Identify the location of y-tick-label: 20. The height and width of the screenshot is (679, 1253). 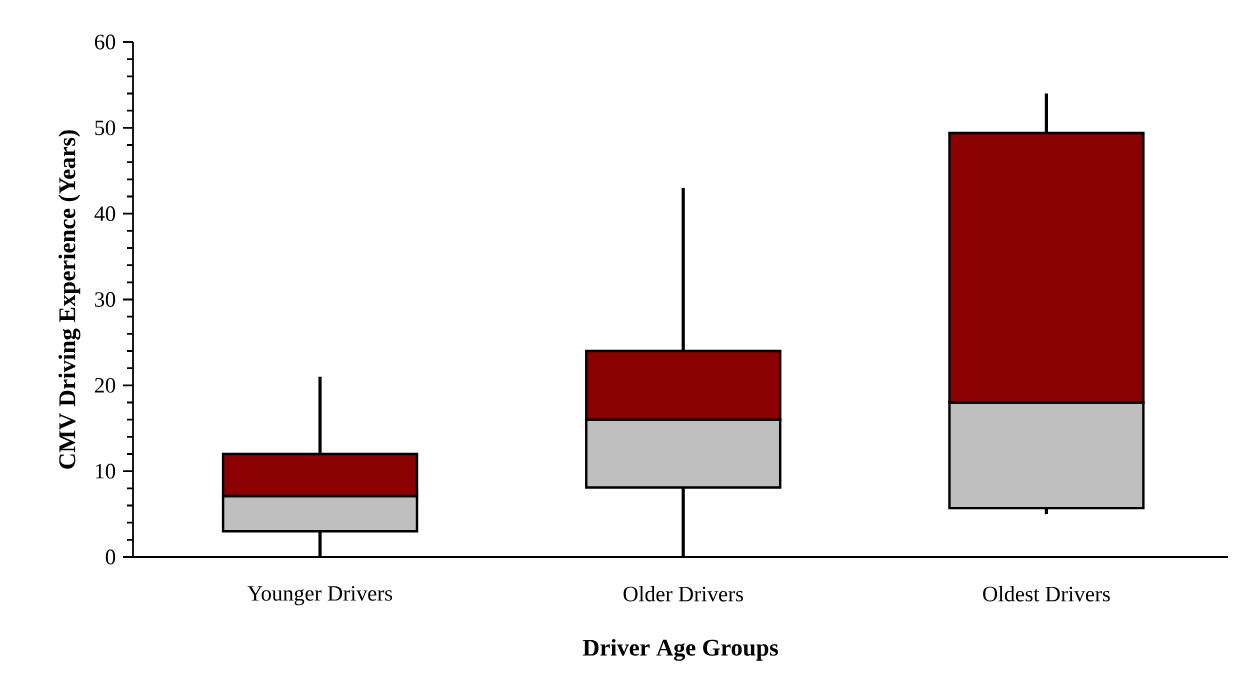
(105, 385).